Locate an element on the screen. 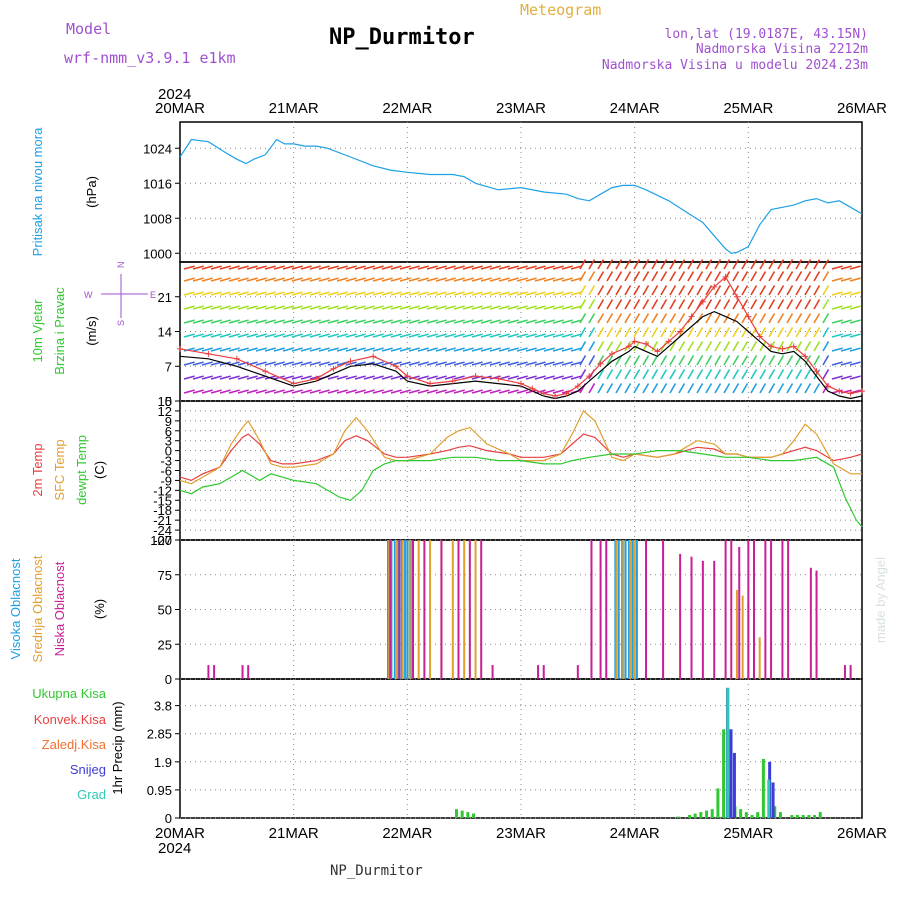 The width and height of the screenshot is (900, 900). precip-label-hail: Grad is located at coordinates (91, 794).